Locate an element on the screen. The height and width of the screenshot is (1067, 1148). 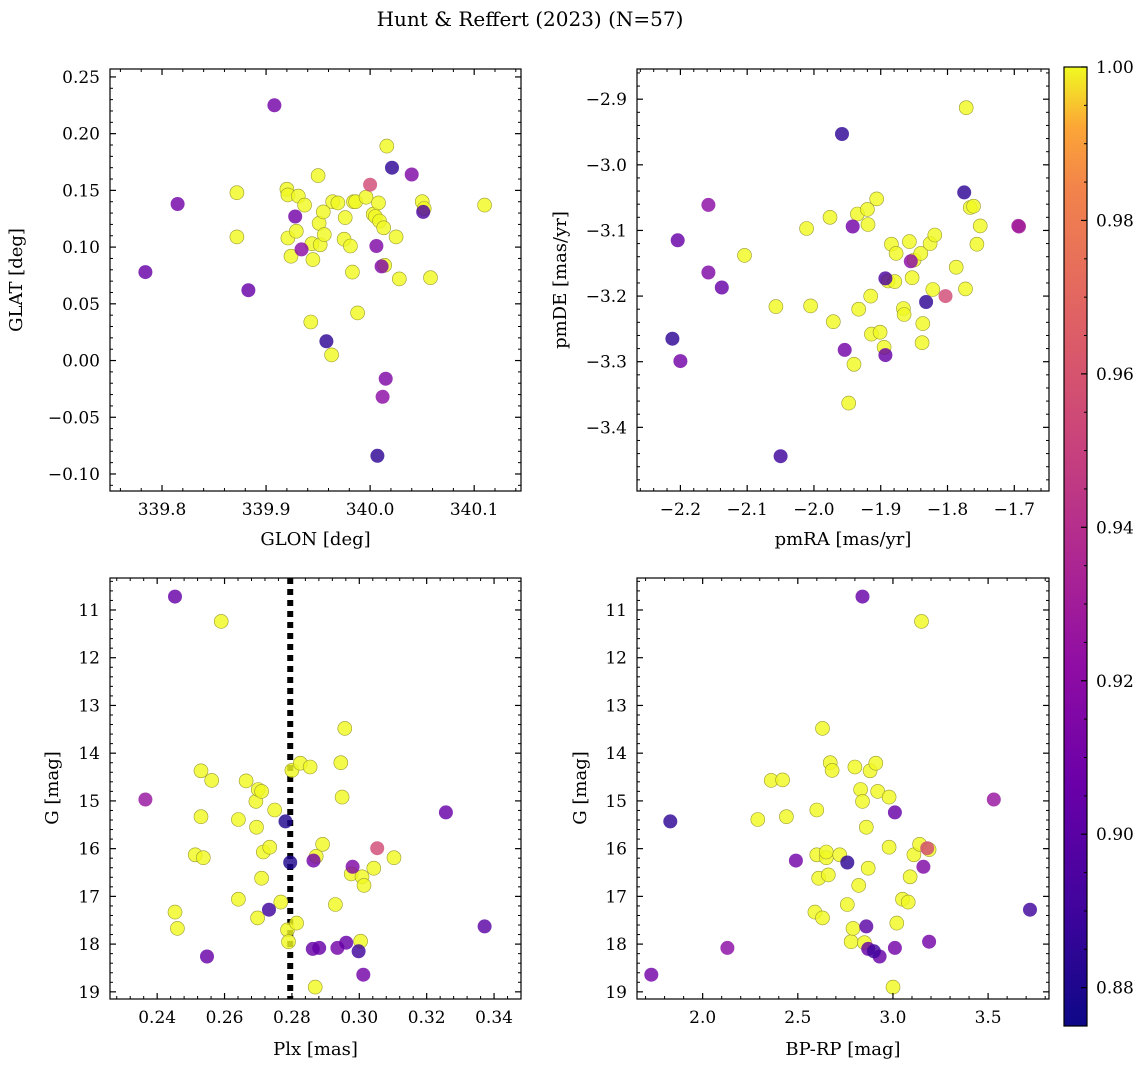
colorbar: 0.88 0.90 0.92 0.94 0.96 0.98 1.00 is located at coordinates (1098, 542).